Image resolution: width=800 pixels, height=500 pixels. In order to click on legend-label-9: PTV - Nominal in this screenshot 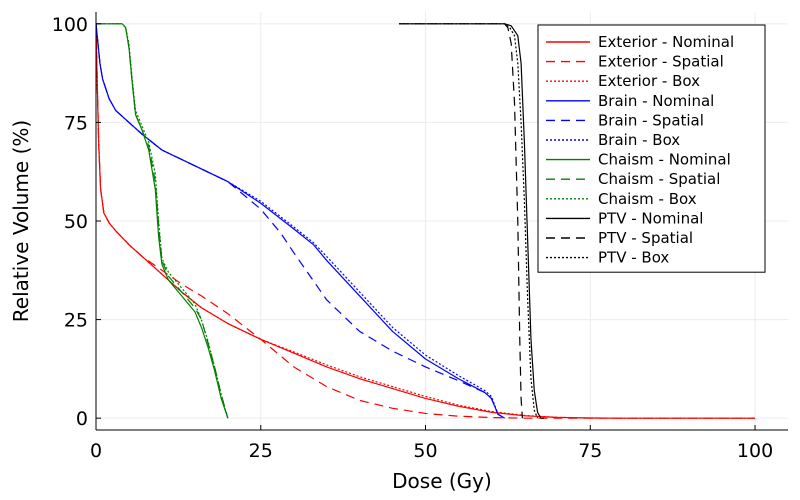, I will do `click(650, 218)`.